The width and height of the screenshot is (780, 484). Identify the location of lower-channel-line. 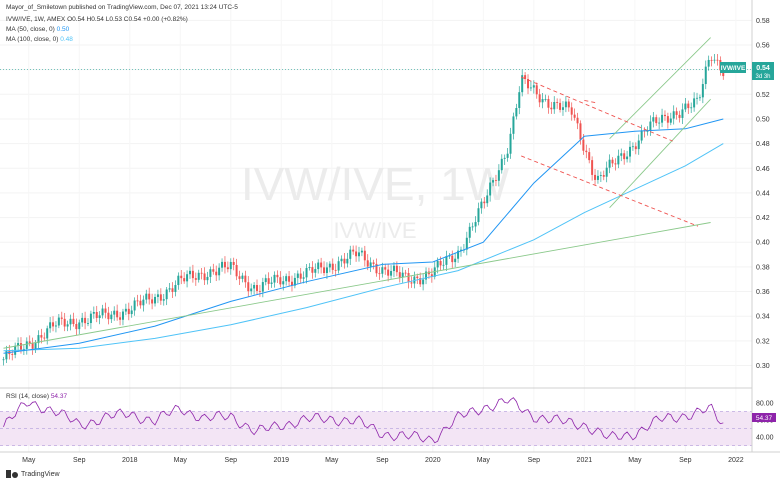
(660, 153).